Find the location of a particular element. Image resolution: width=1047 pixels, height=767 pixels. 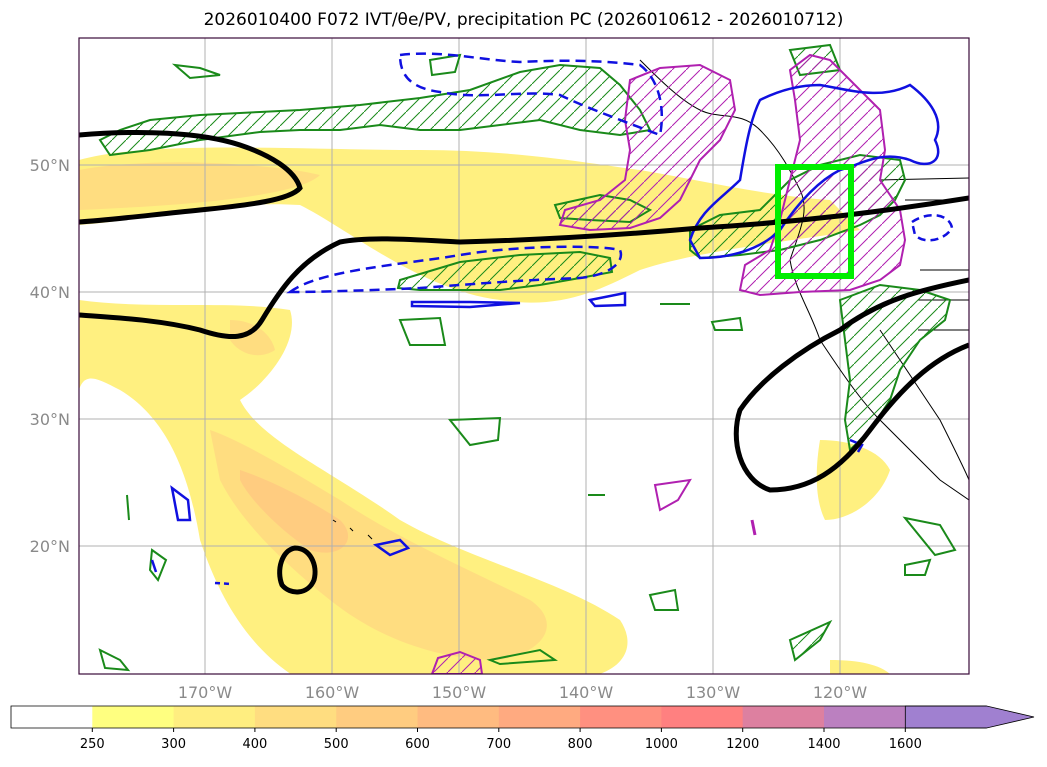

colorbar-tick-label: 400 is located at coordinates (254, 744).